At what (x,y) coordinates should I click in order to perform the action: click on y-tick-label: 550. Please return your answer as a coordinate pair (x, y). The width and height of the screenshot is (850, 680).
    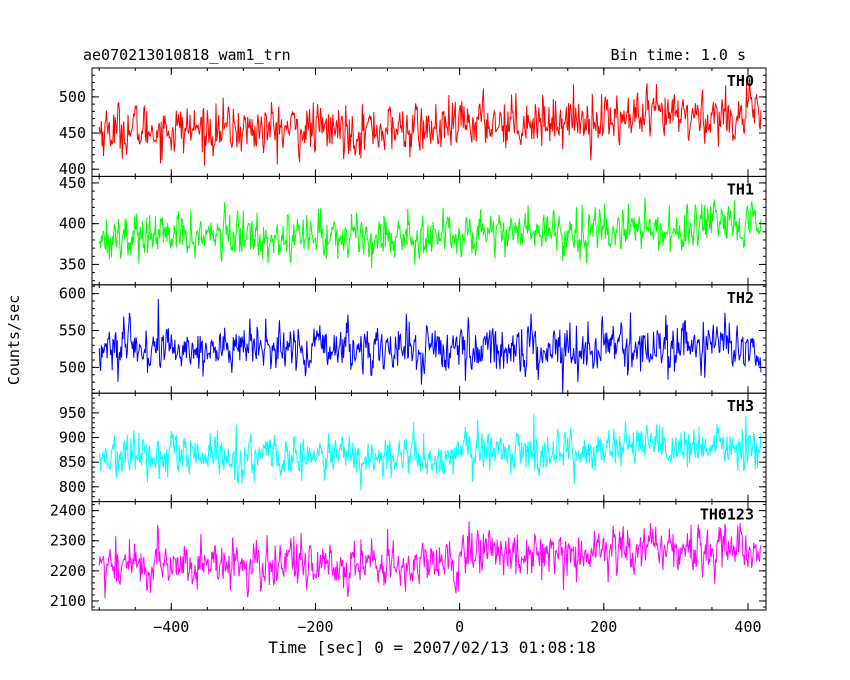
    Looking at the image, I should click on (72, 331).